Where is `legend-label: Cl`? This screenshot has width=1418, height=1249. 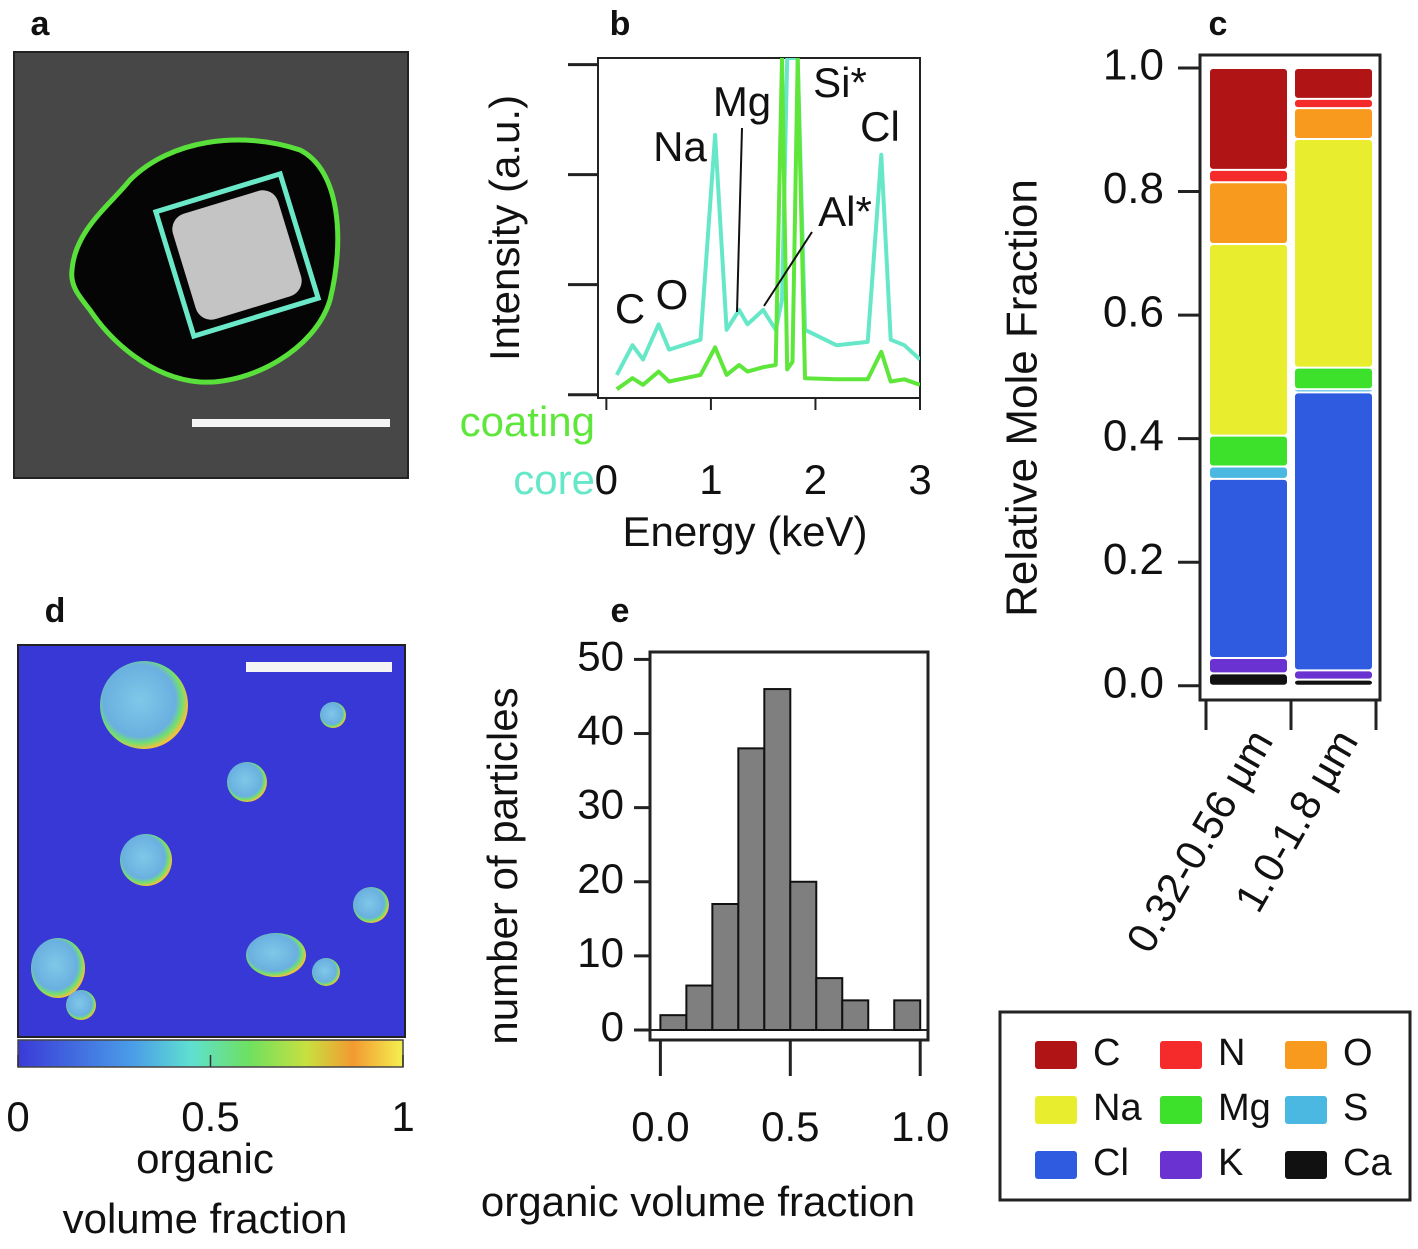 legend-label: Cl is located at coordinates (1111, 1163).